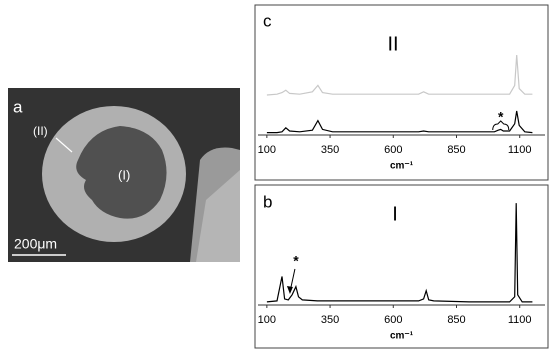 The image size is (550, 352). Describe the element at coordinates (35, 244) in the screenshot. I see `scale-bar-label: 200μm` at that location.